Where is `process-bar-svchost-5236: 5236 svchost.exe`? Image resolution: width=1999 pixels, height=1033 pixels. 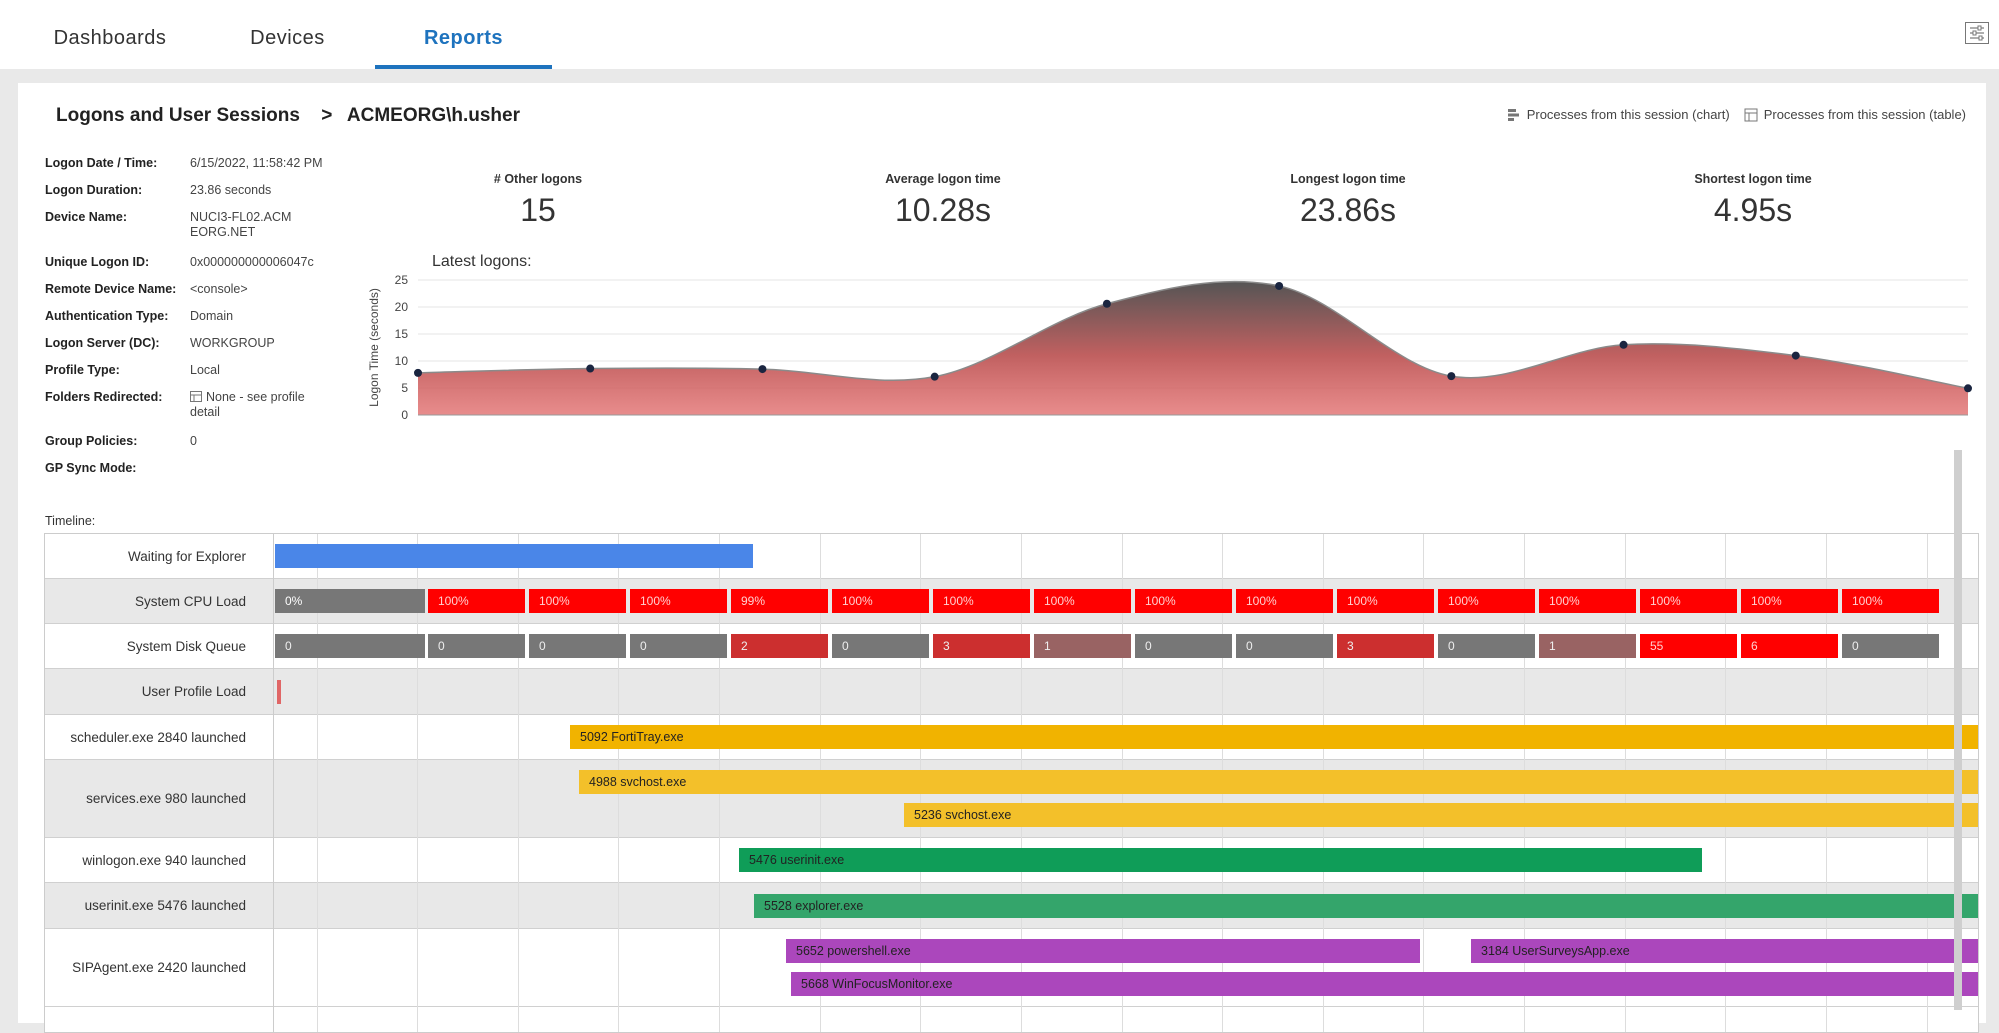
process-bar-svchost-5236: 5236 svchost.exe is located at coordinates (1441, 815).